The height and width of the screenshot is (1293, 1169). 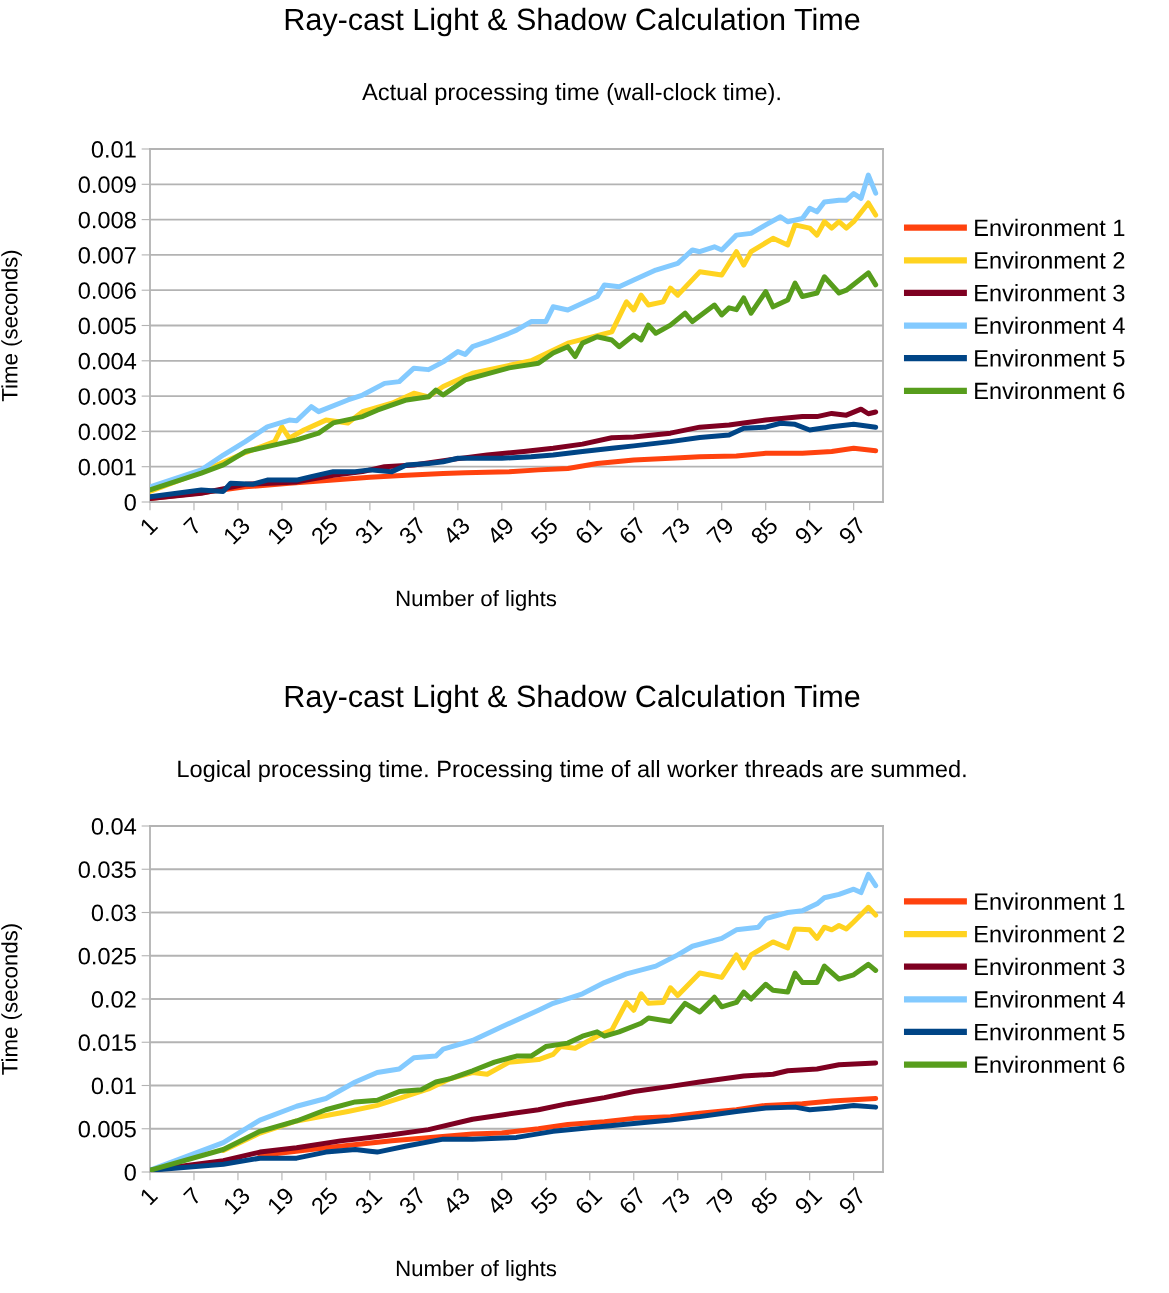 I want to click on y-tick-label: 0.04, so click(x=114, y=826).